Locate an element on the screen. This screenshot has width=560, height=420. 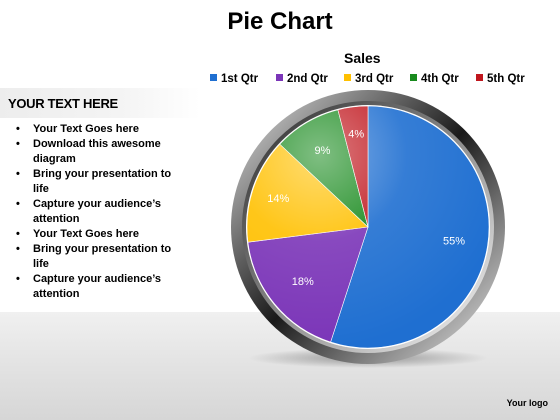
chart-title: Sales is located at coordinates (362, 58).